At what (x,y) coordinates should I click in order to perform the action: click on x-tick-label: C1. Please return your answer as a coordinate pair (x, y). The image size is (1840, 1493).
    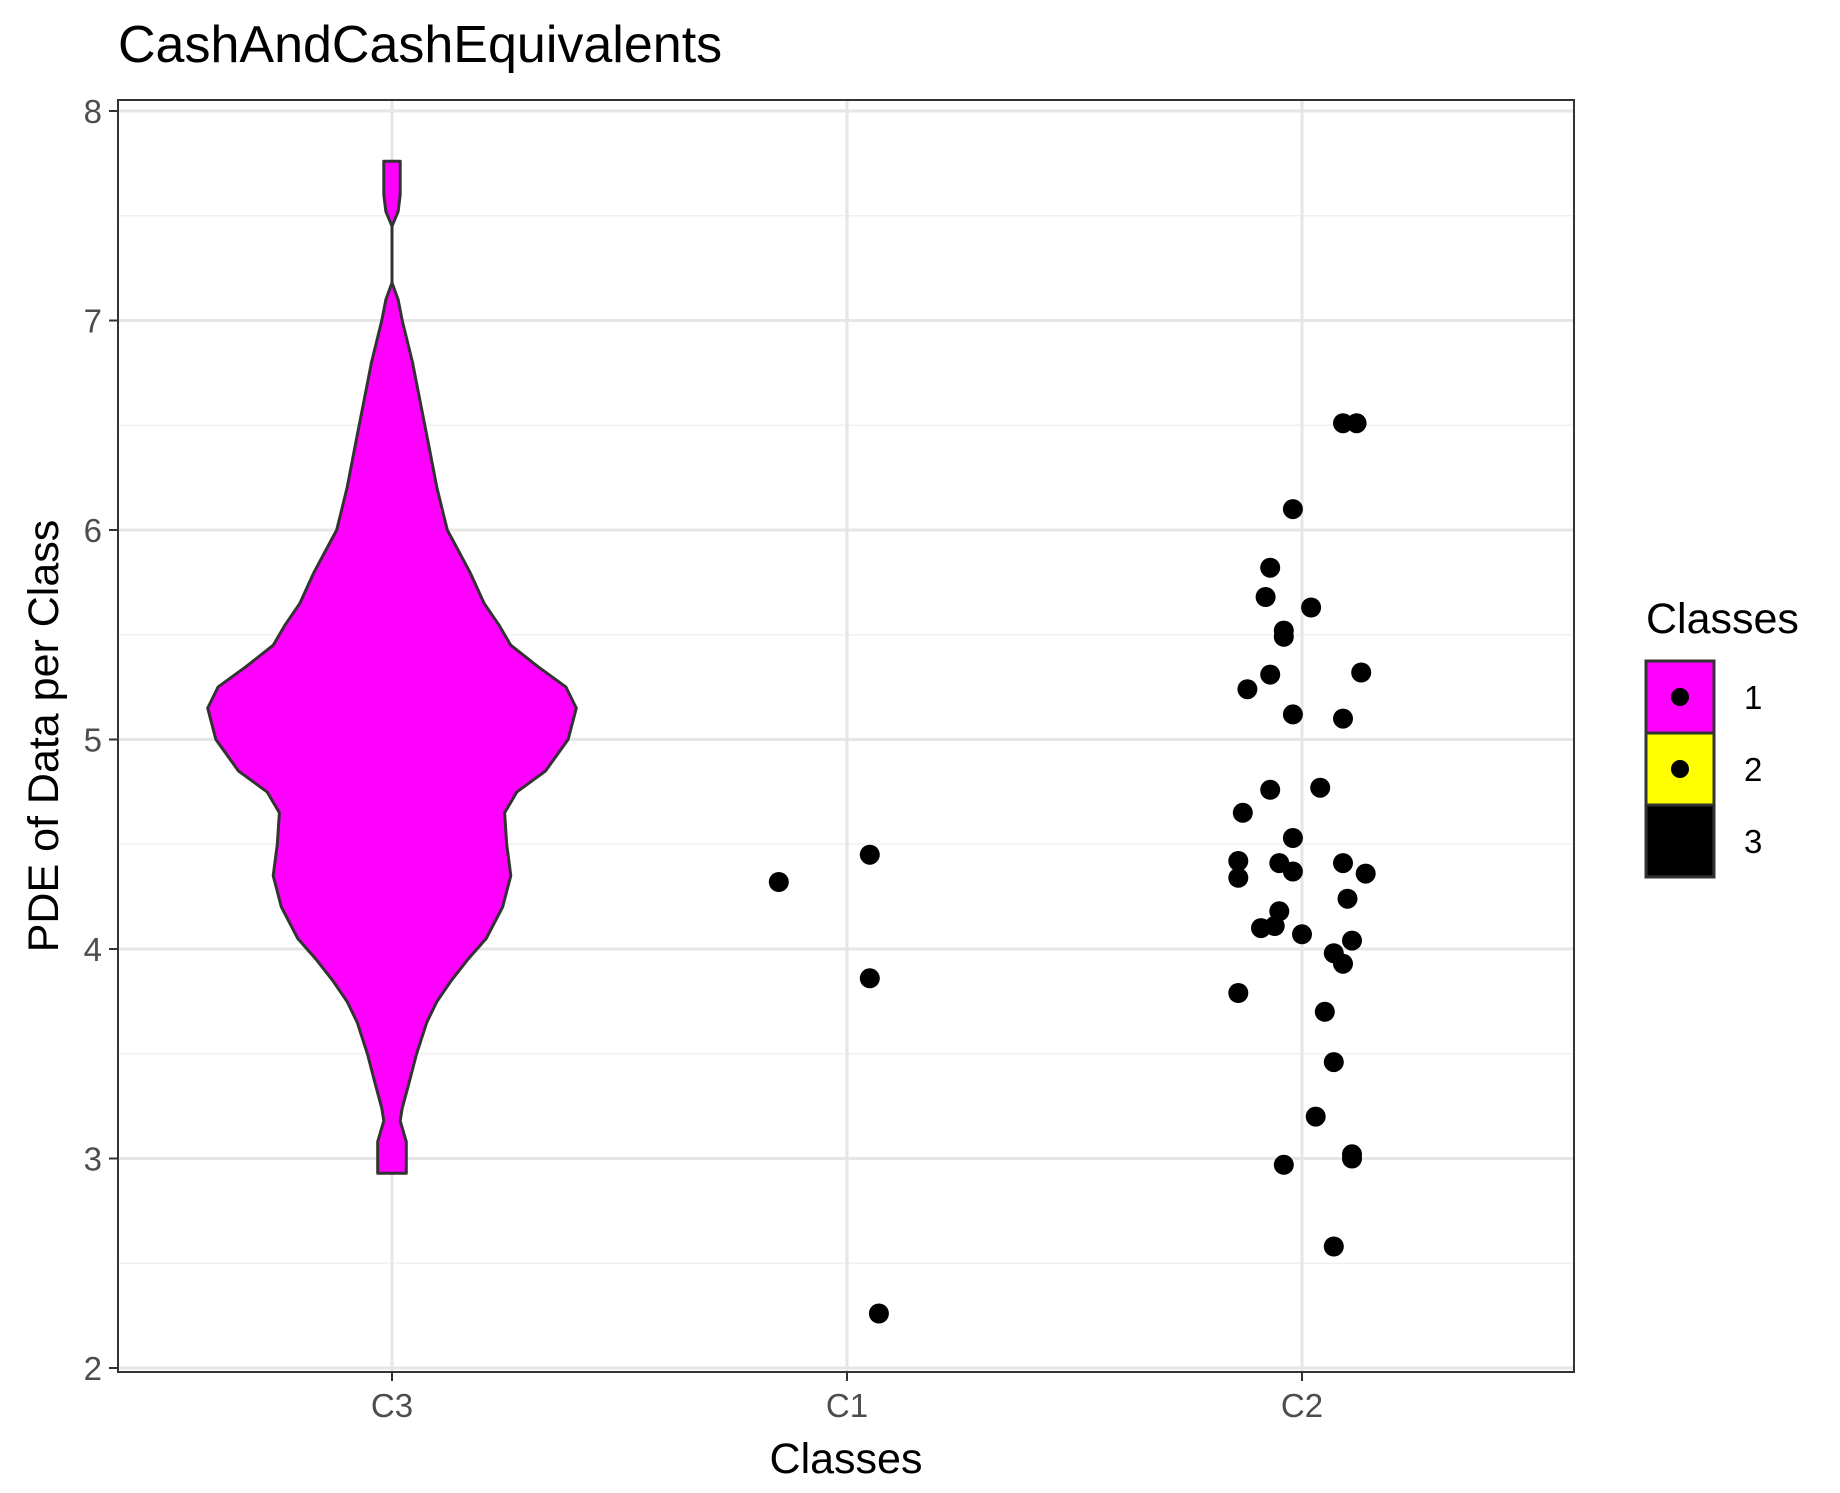
    Looking at the image, I should click on (847, 1405).